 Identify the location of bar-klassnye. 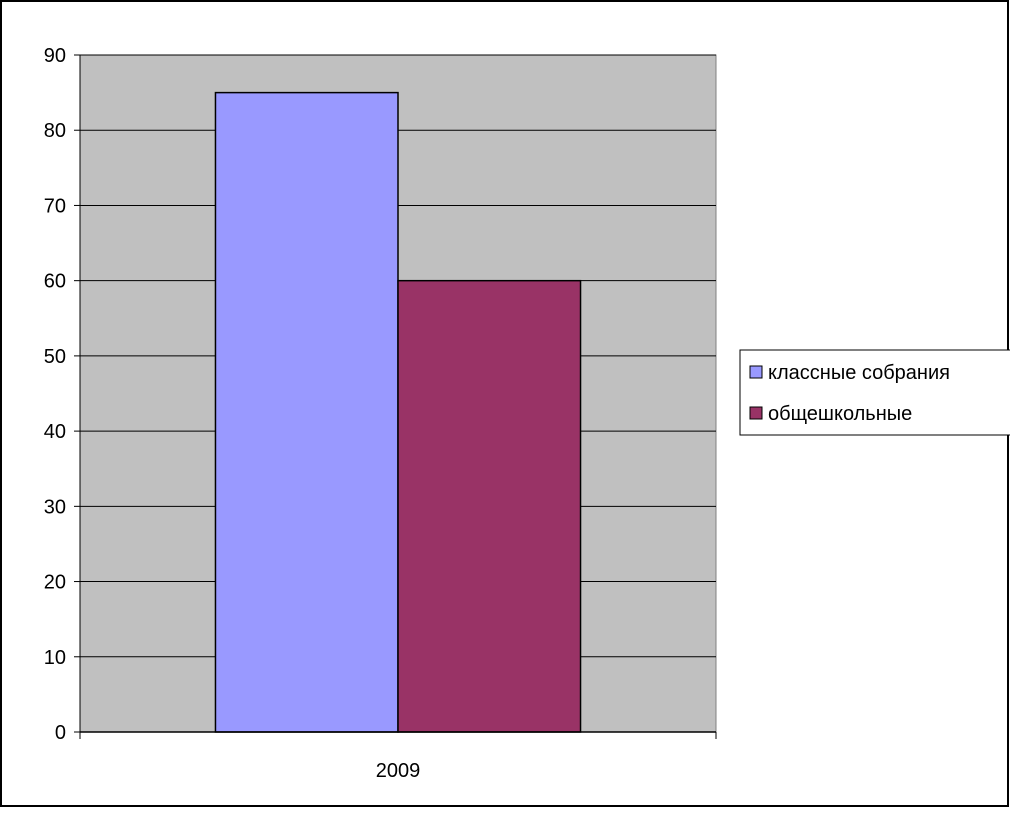
(306, 412).